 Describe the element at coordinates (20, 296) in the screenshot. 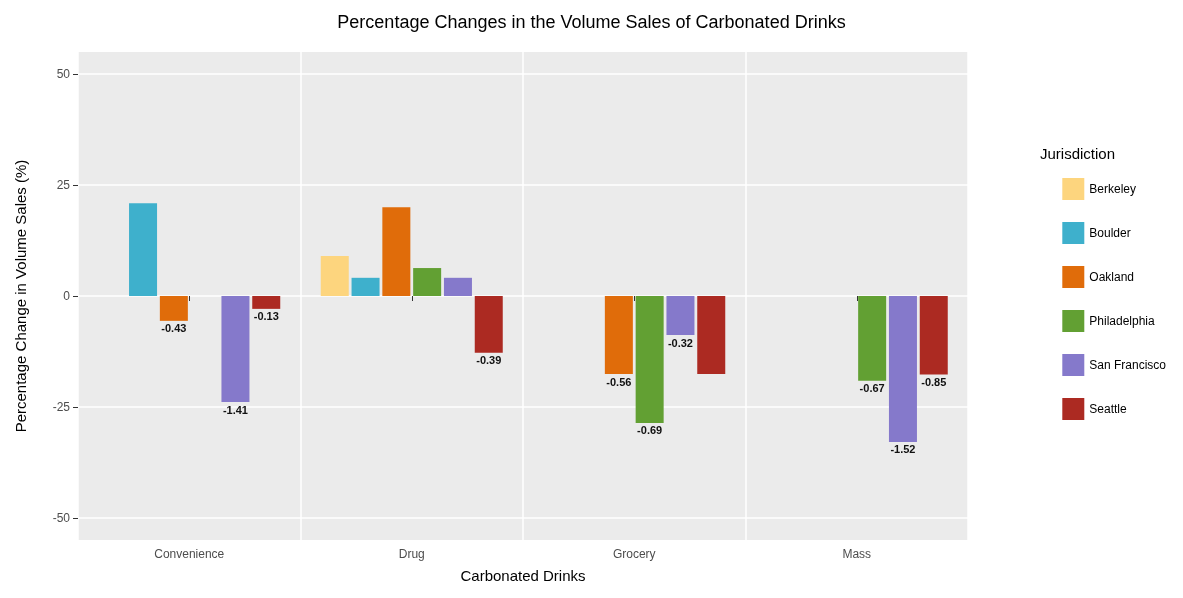

I see `y-axis-title: Percentage Change in Volume Sales (%)` at that location.